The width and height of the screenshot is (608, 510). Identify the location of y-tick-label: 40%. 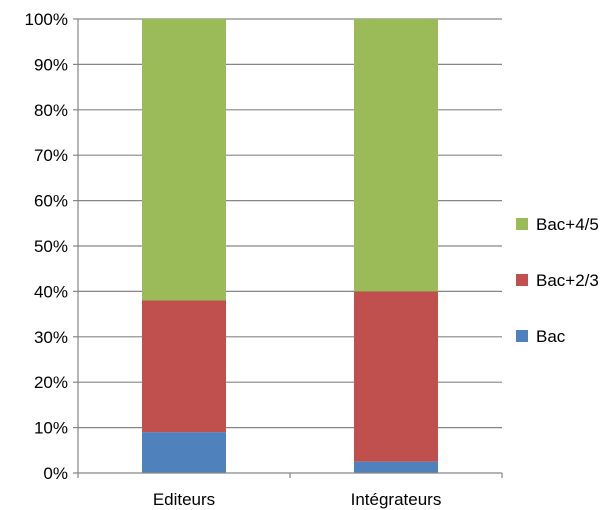
(51, 291).